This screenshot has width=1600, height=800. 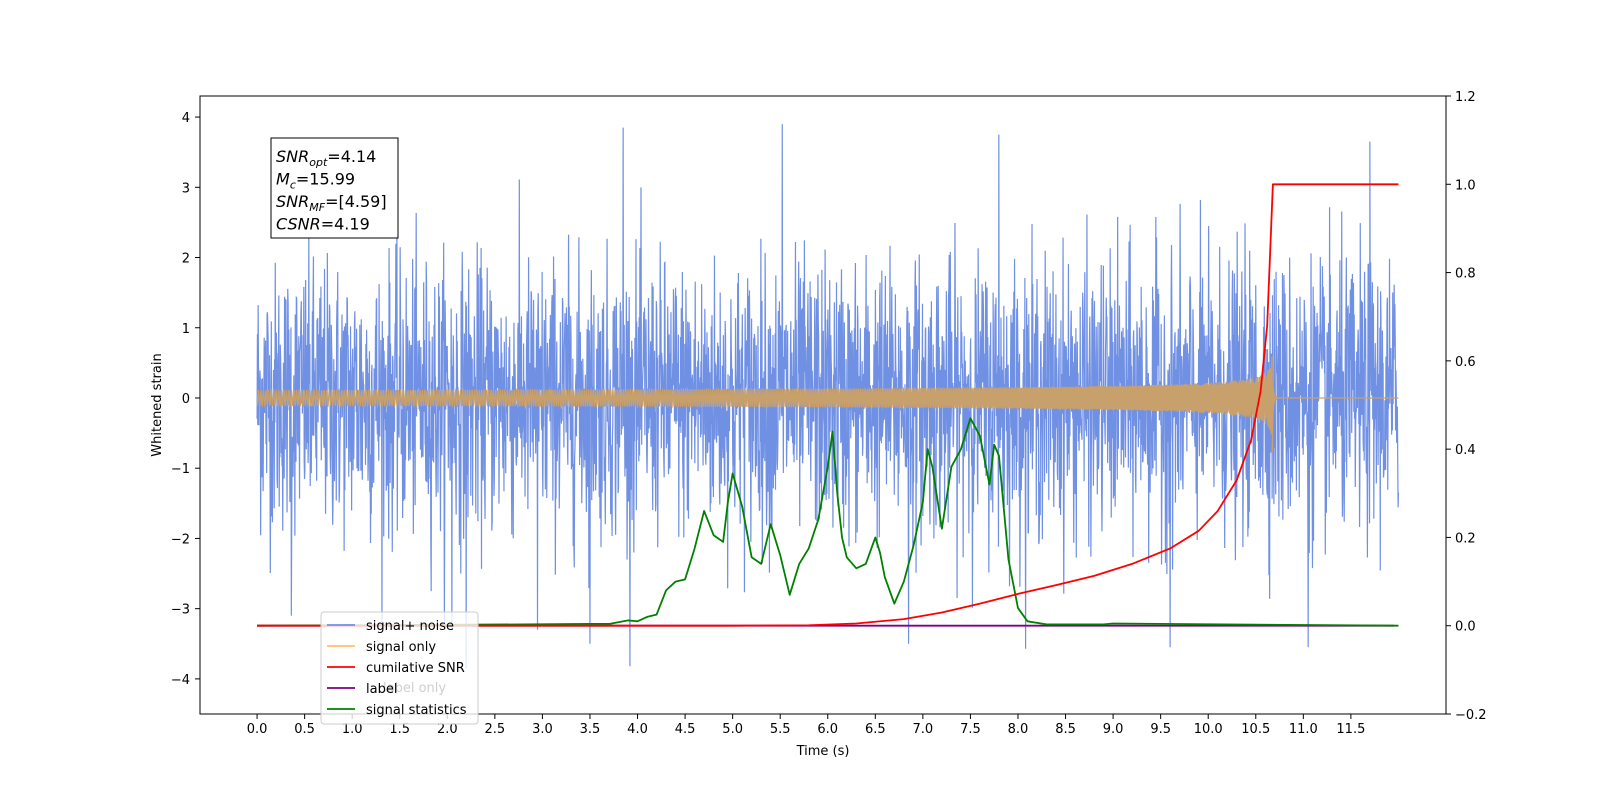 What do you see at coordinates (1018, 729) in the screenshot?
I see `x-tick-label: 8.0` at bounding box center [1018, 729].